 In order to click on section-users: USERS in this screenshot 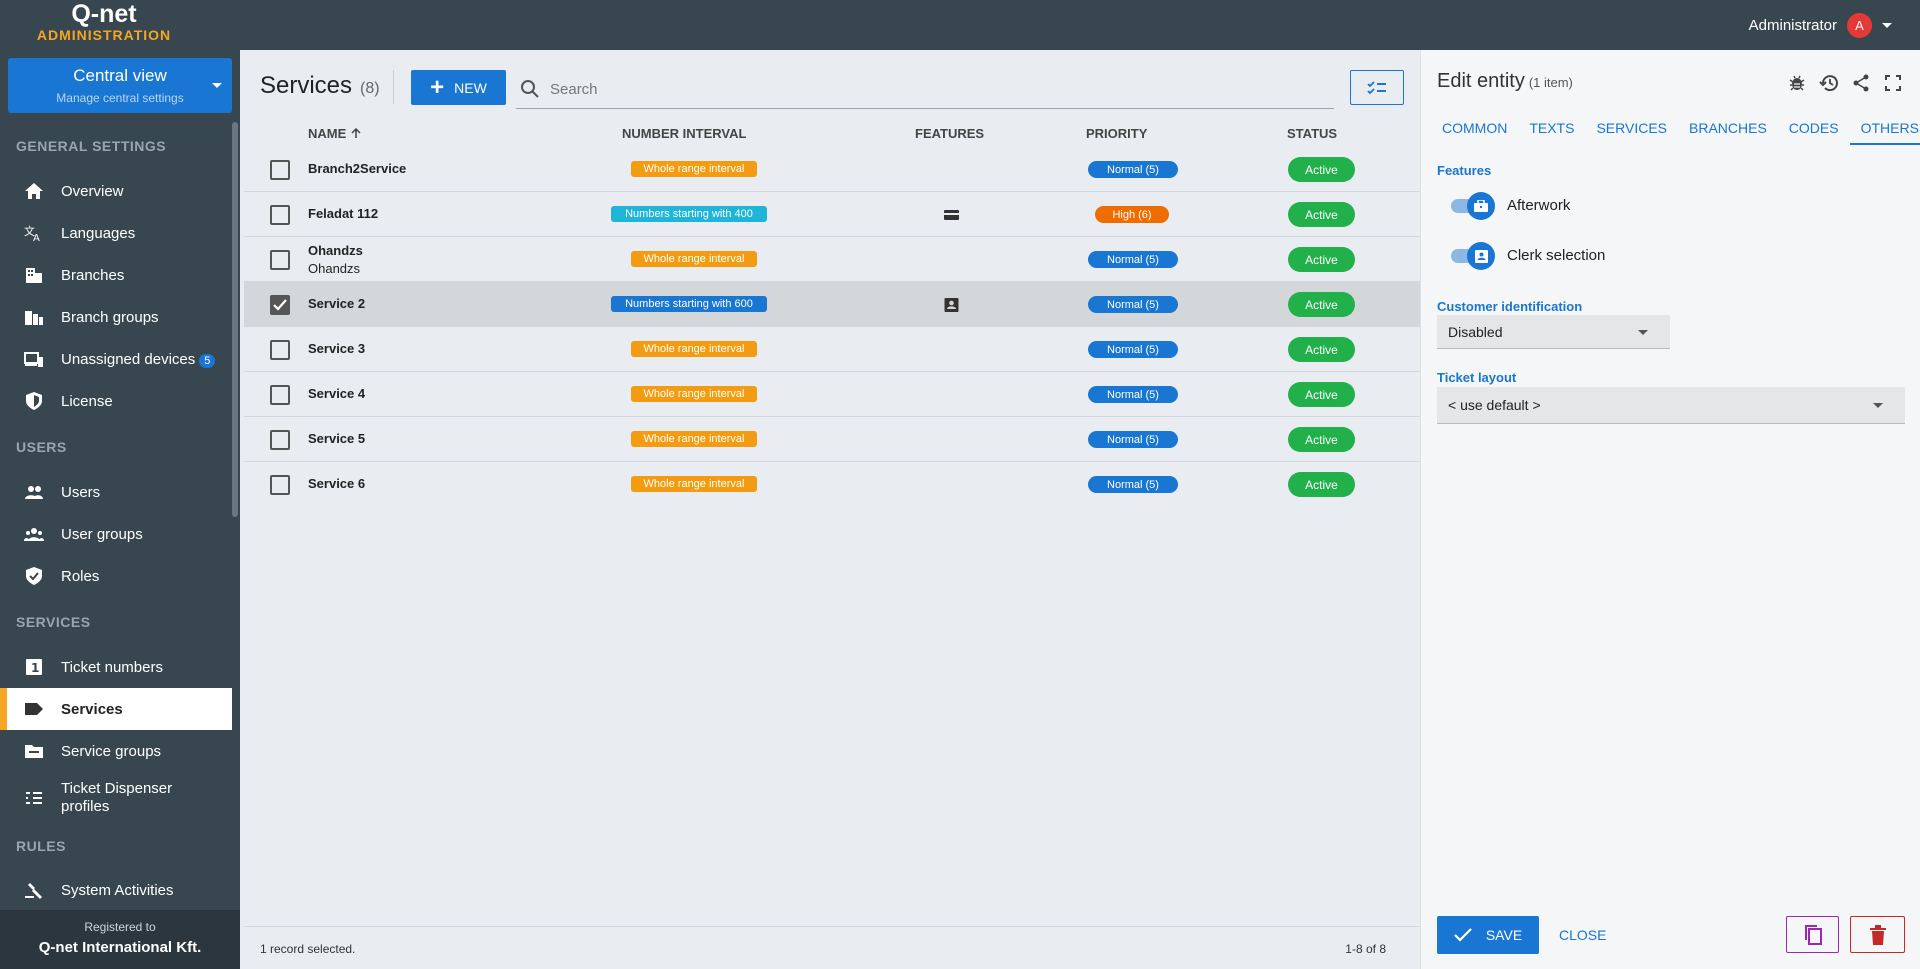, I will do `click(41, 447)`.